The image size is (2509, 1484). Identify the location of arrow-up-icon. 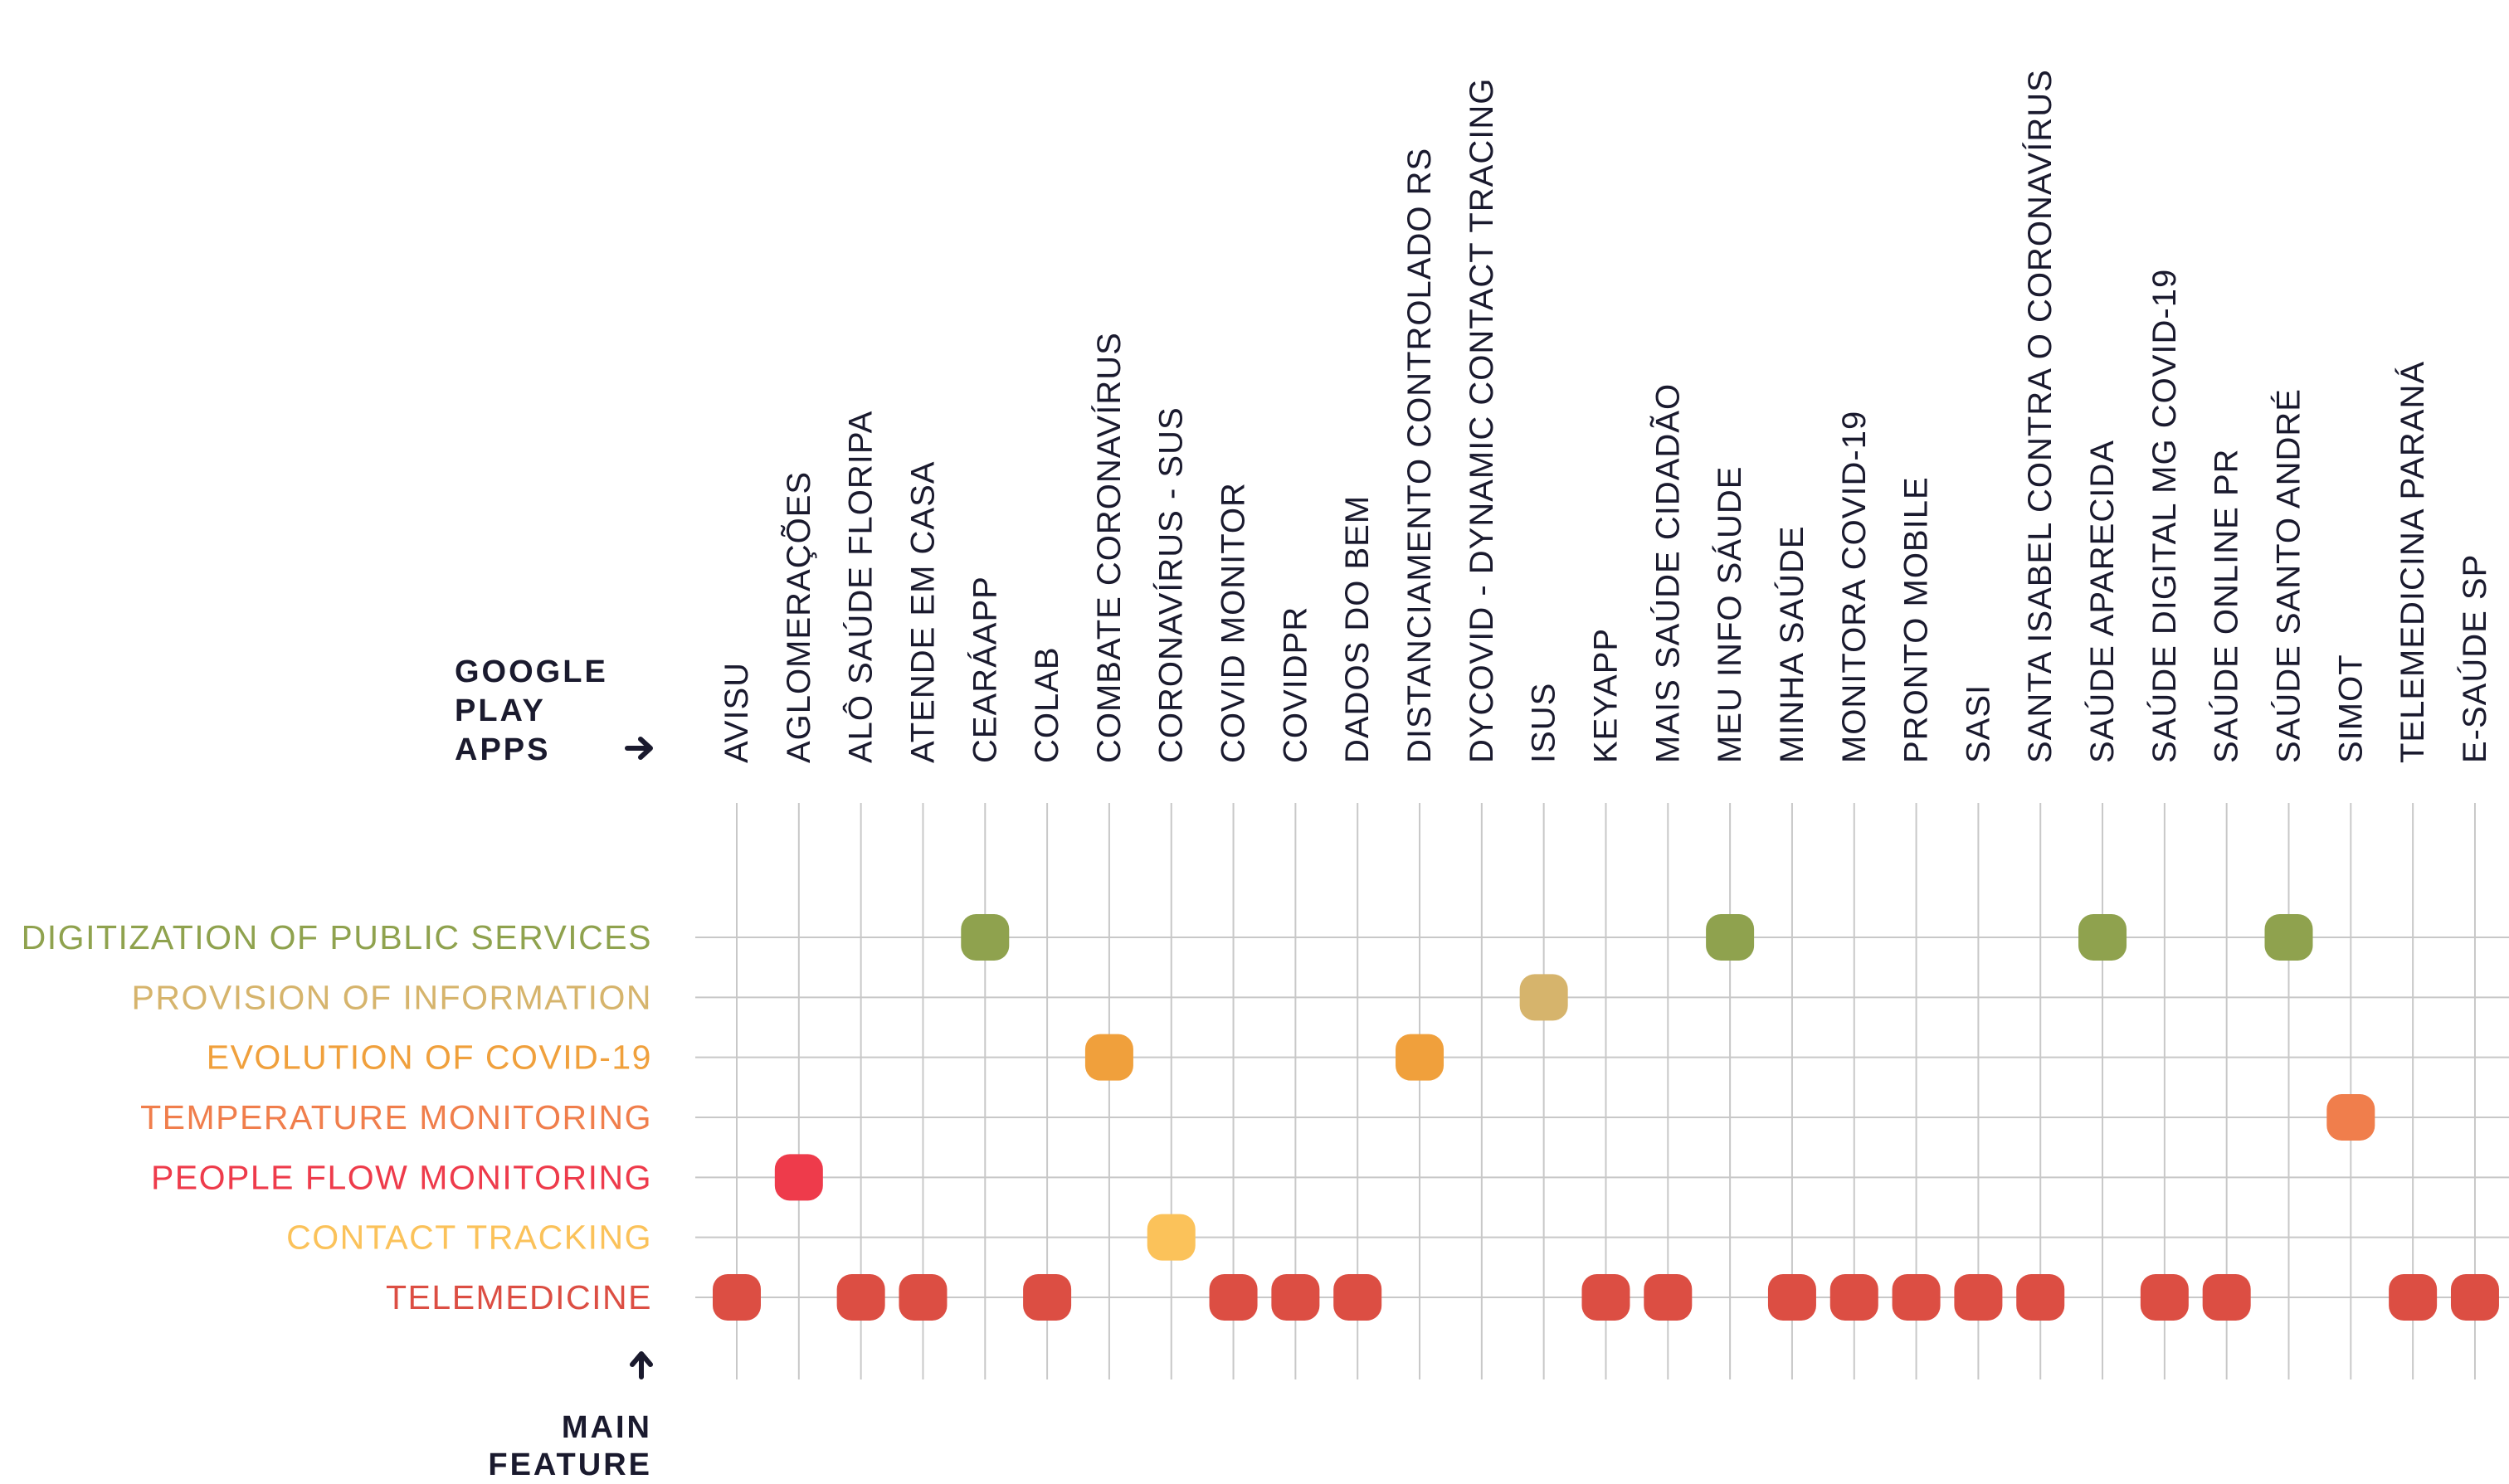
(641, 1365).